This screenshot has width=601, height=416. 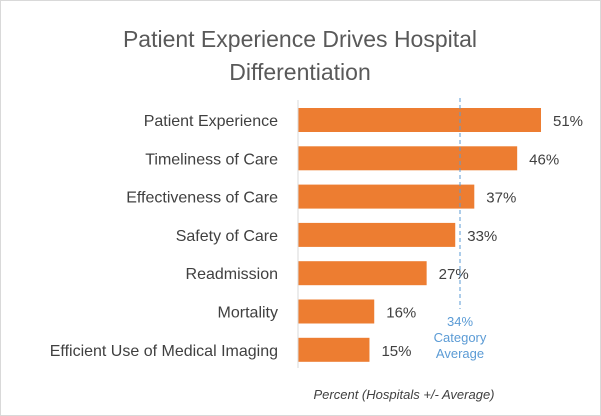 What do you see at coordinates (460, 353) in the screenshot?
I see `category-average-label-2: Average` at bounding box center [460, 353].